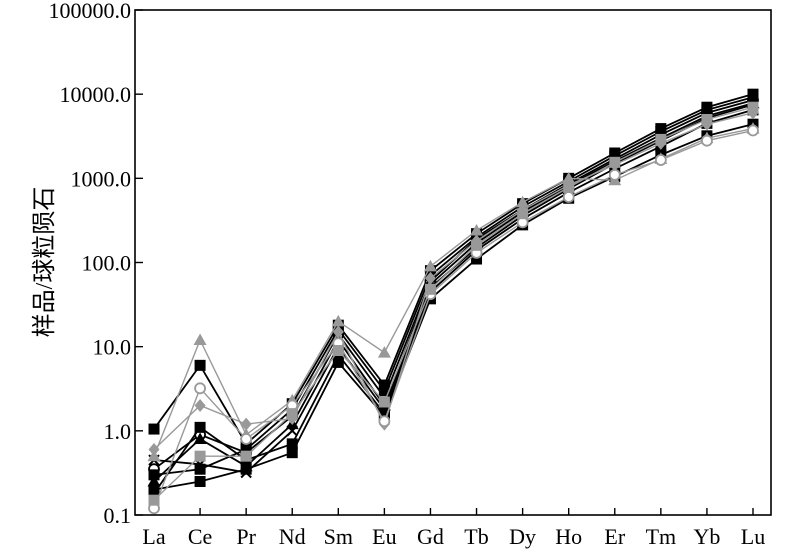 This screenshot has height=551, width=800. I want to click on y-tick-label: 10000.0, so click(96, 94).